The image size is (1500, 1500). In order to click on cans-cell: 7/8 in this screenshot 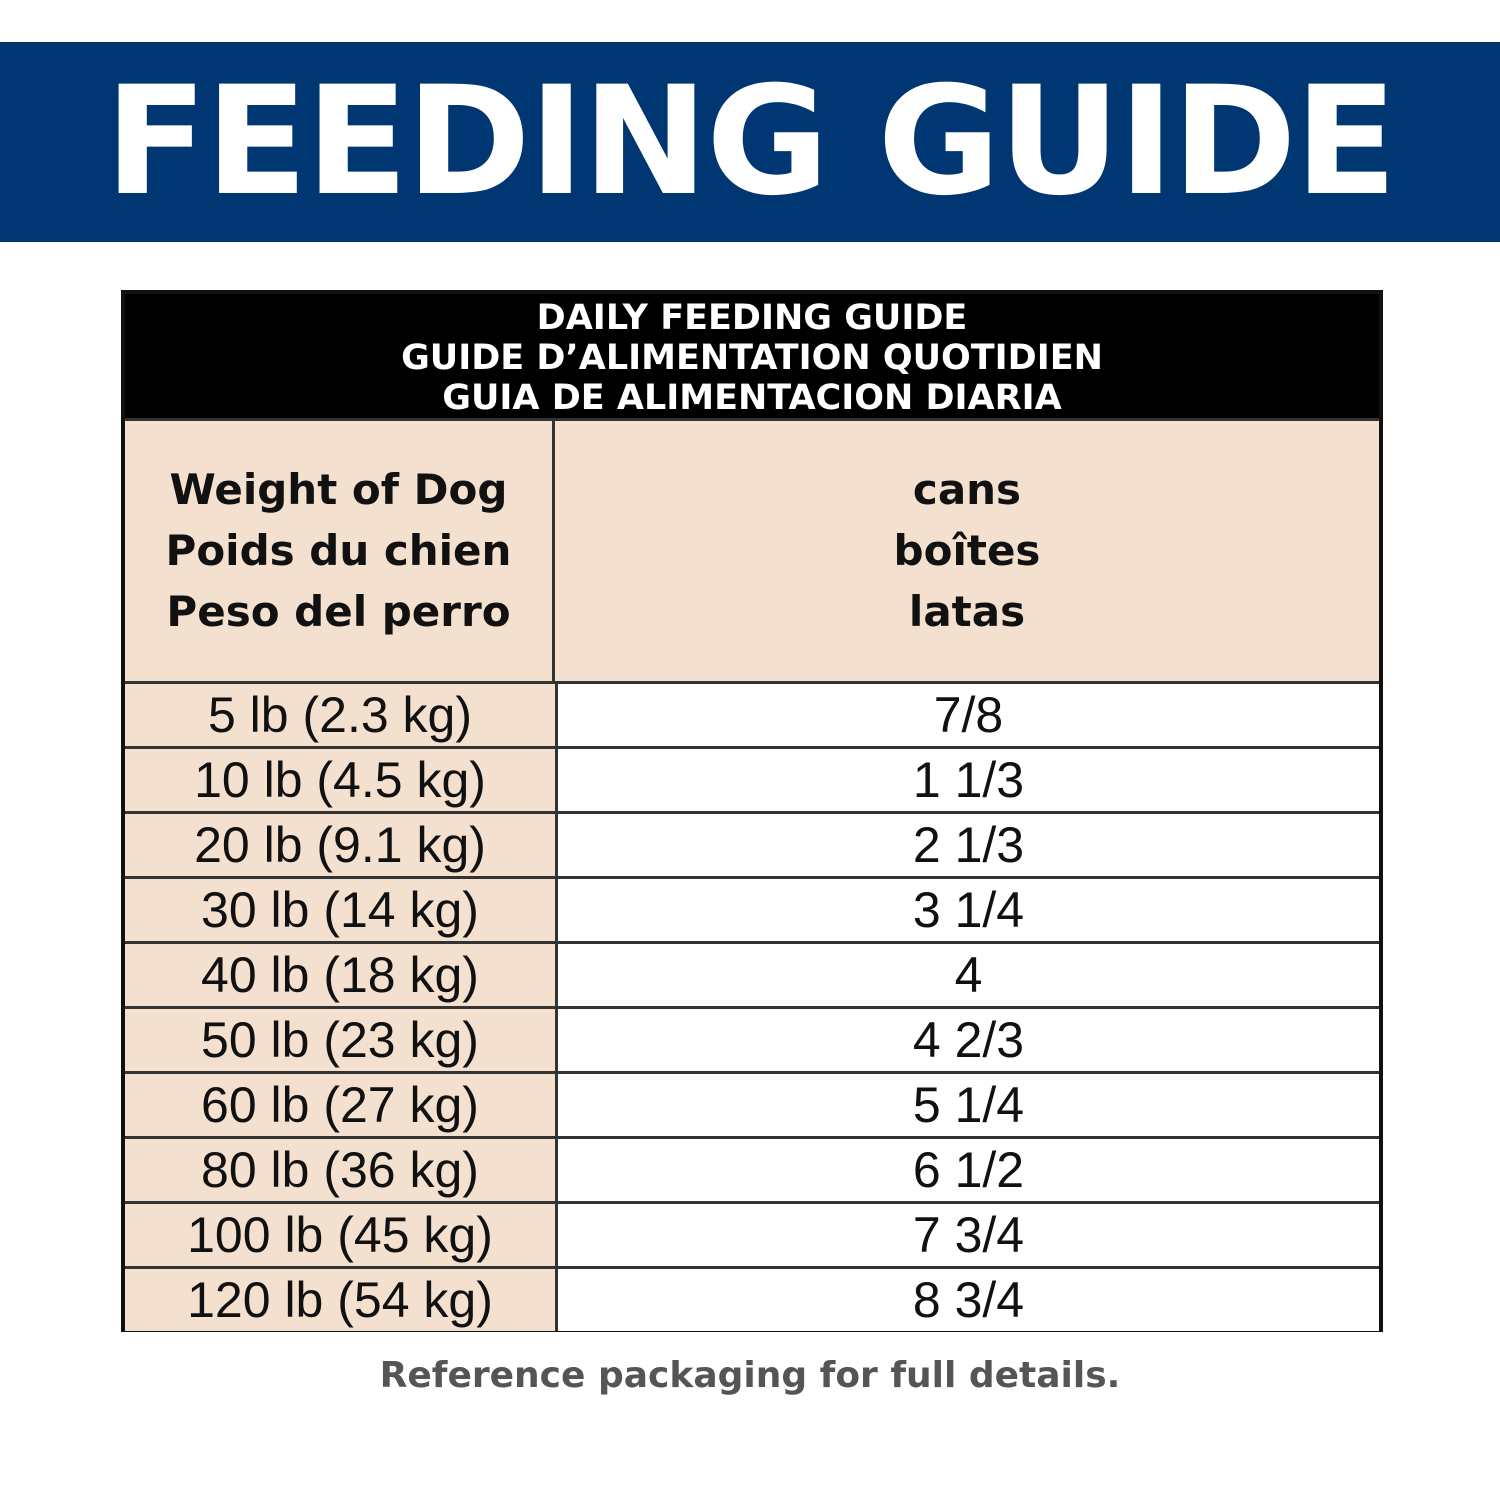, I will do `click(968, 715)`.